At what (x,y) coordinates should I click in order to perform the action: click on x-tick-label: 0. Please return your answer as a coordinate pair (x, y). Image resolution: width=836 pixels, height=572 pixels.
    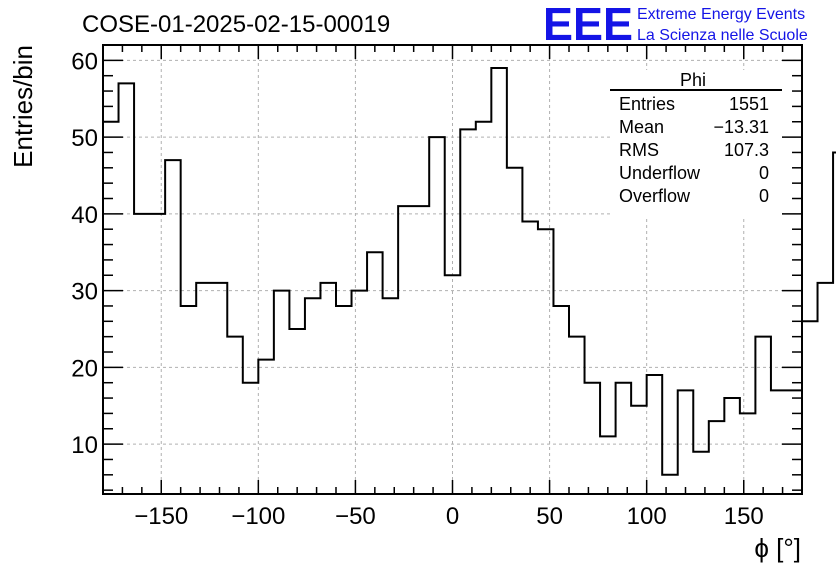
    Looking at the image, I should click on (452, 516).